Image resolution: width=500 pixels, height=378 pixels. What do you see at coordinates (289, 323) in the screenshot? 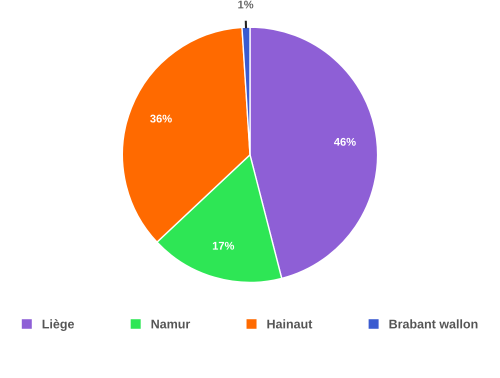
I see `legend-label: Hainaut` at bounding box center [289, 323].